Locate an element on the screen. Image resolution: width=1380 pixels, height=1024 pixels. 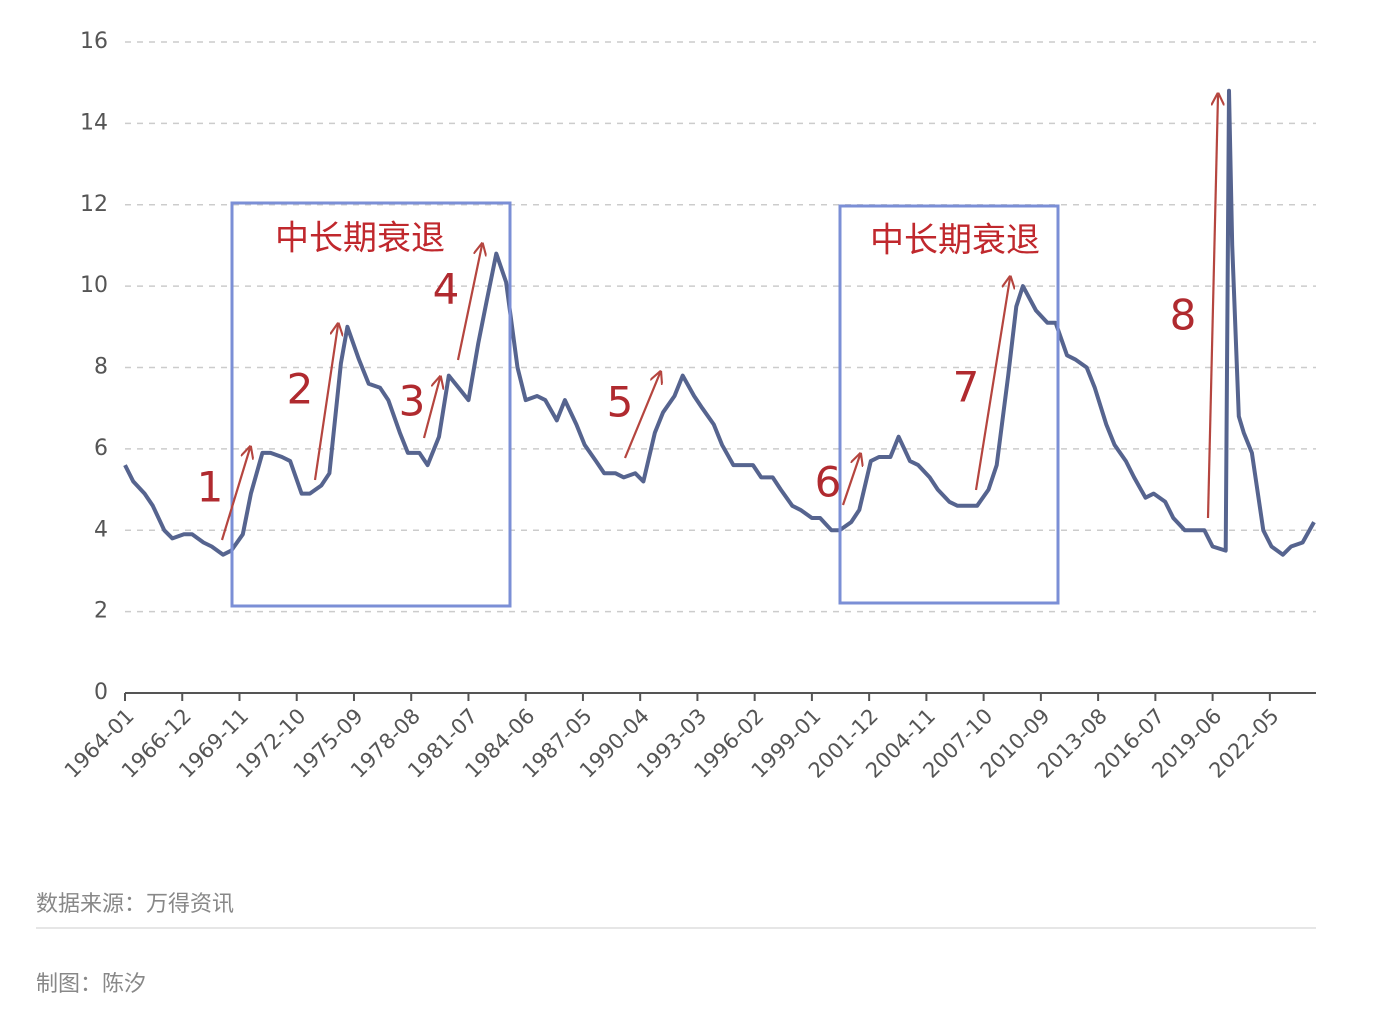
arrow-label: 5 is located at coordinates (620, 402).